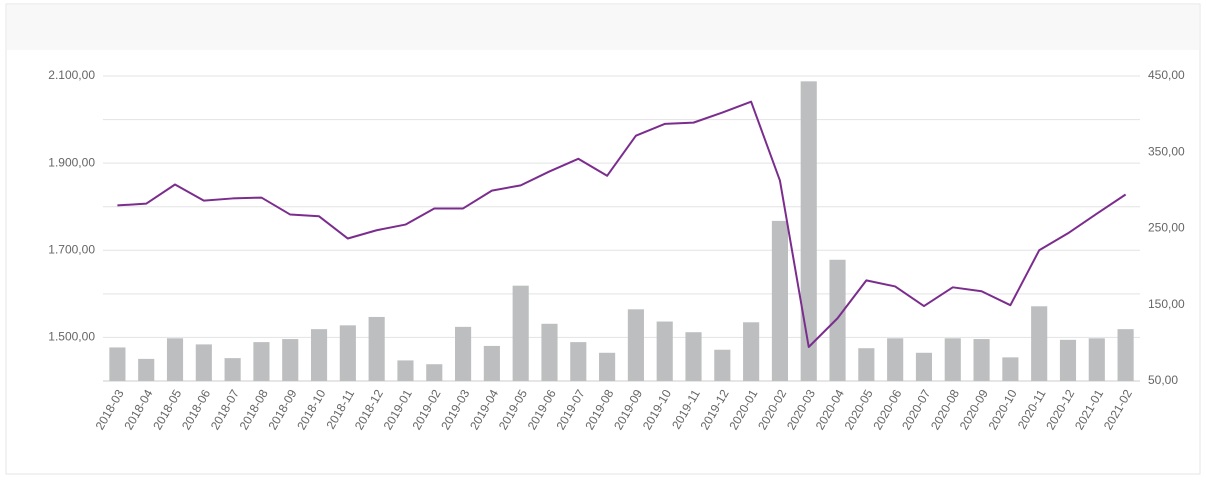  Describe the element at coordinates (71, 337) in the screenshot. I see `y-tick-label: 1.500,00` at that location.